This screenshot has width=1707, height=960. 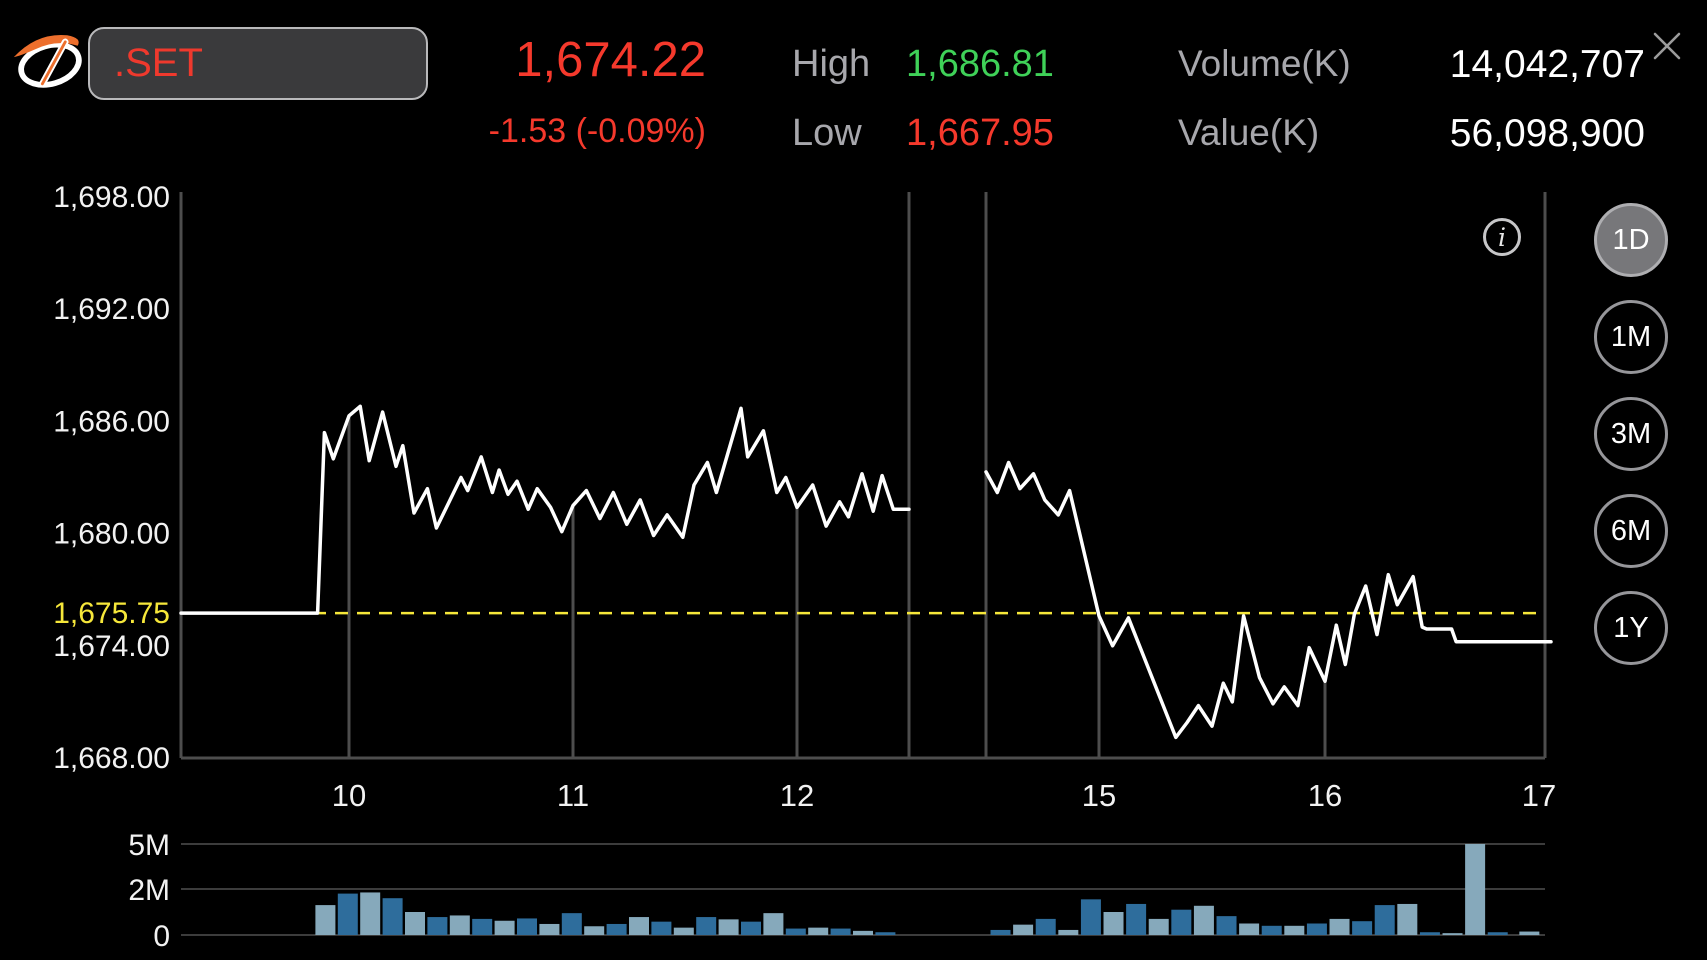 I want to click on x-axis-tick-label: 15, so click(x=1099, y=795).